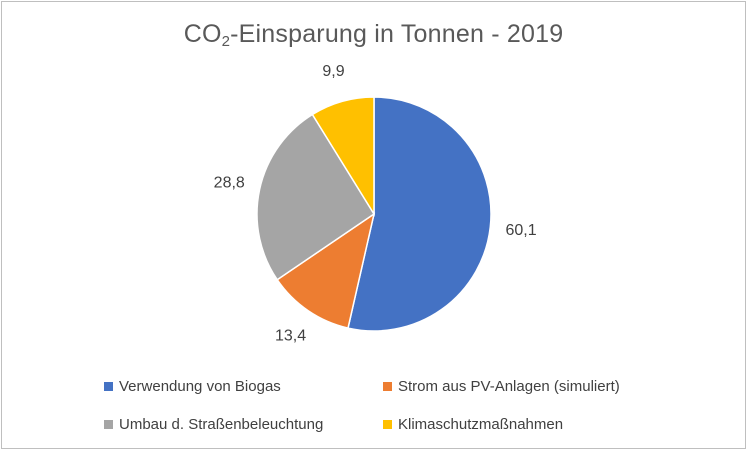  Describe the element at coordinates (200, 386) in the screenshot. I see `legend-label-biogas: Verwendung von Biogas` at that location.